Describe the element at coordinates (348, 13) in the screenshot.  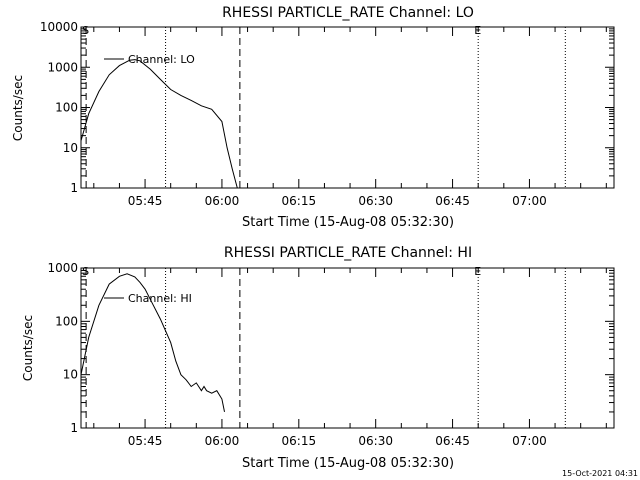
I see `chart-title: RHESSI PARTICLE_RATE Channel: LO` at that location.